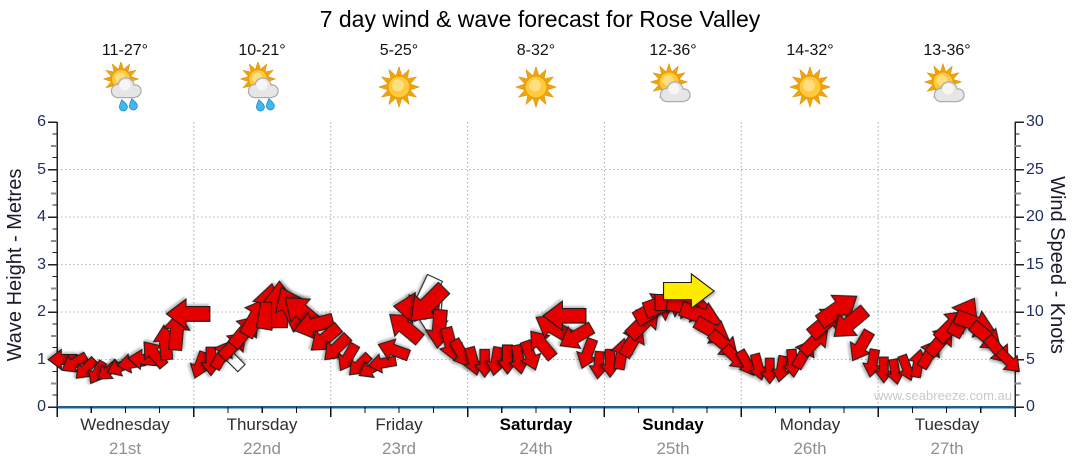 The height and width of the screenshot is (475, 1080). What do you see at coordinates (536, 50) in the screenshot?
I see `day-temp-range: 8-32°` at bounding box center [536, 50].